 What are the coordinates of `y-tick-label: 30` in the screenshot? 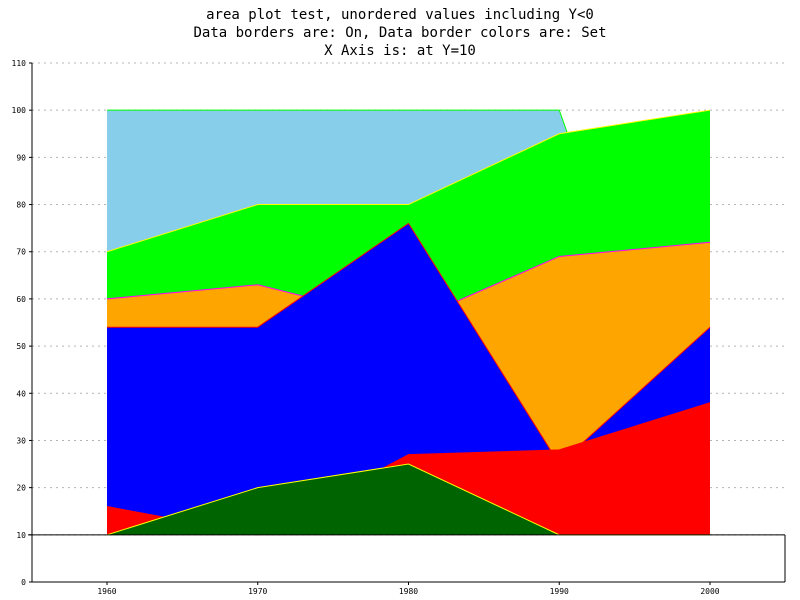 It's located at (21, 440).